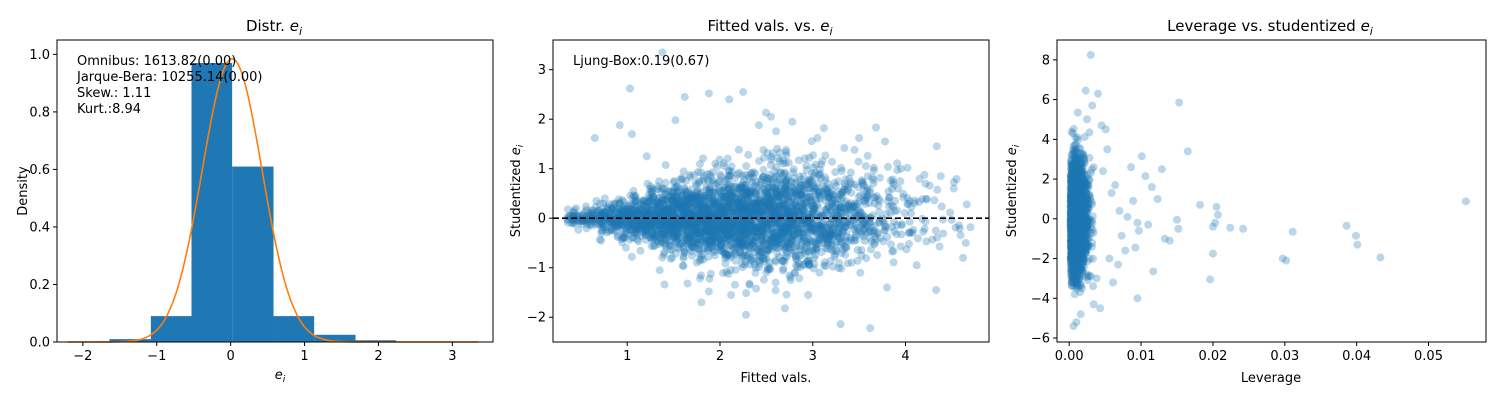  What do you see at coordinates (376, 341) in the screenshot?
I see `histogram-bar` at bounding box center [376, 341].